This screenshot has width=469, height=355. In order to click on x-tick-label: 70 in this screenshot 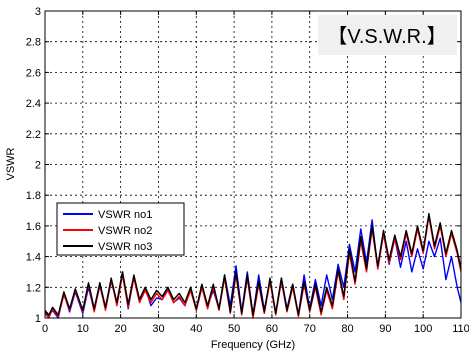, I will do `click(310, 329)`.